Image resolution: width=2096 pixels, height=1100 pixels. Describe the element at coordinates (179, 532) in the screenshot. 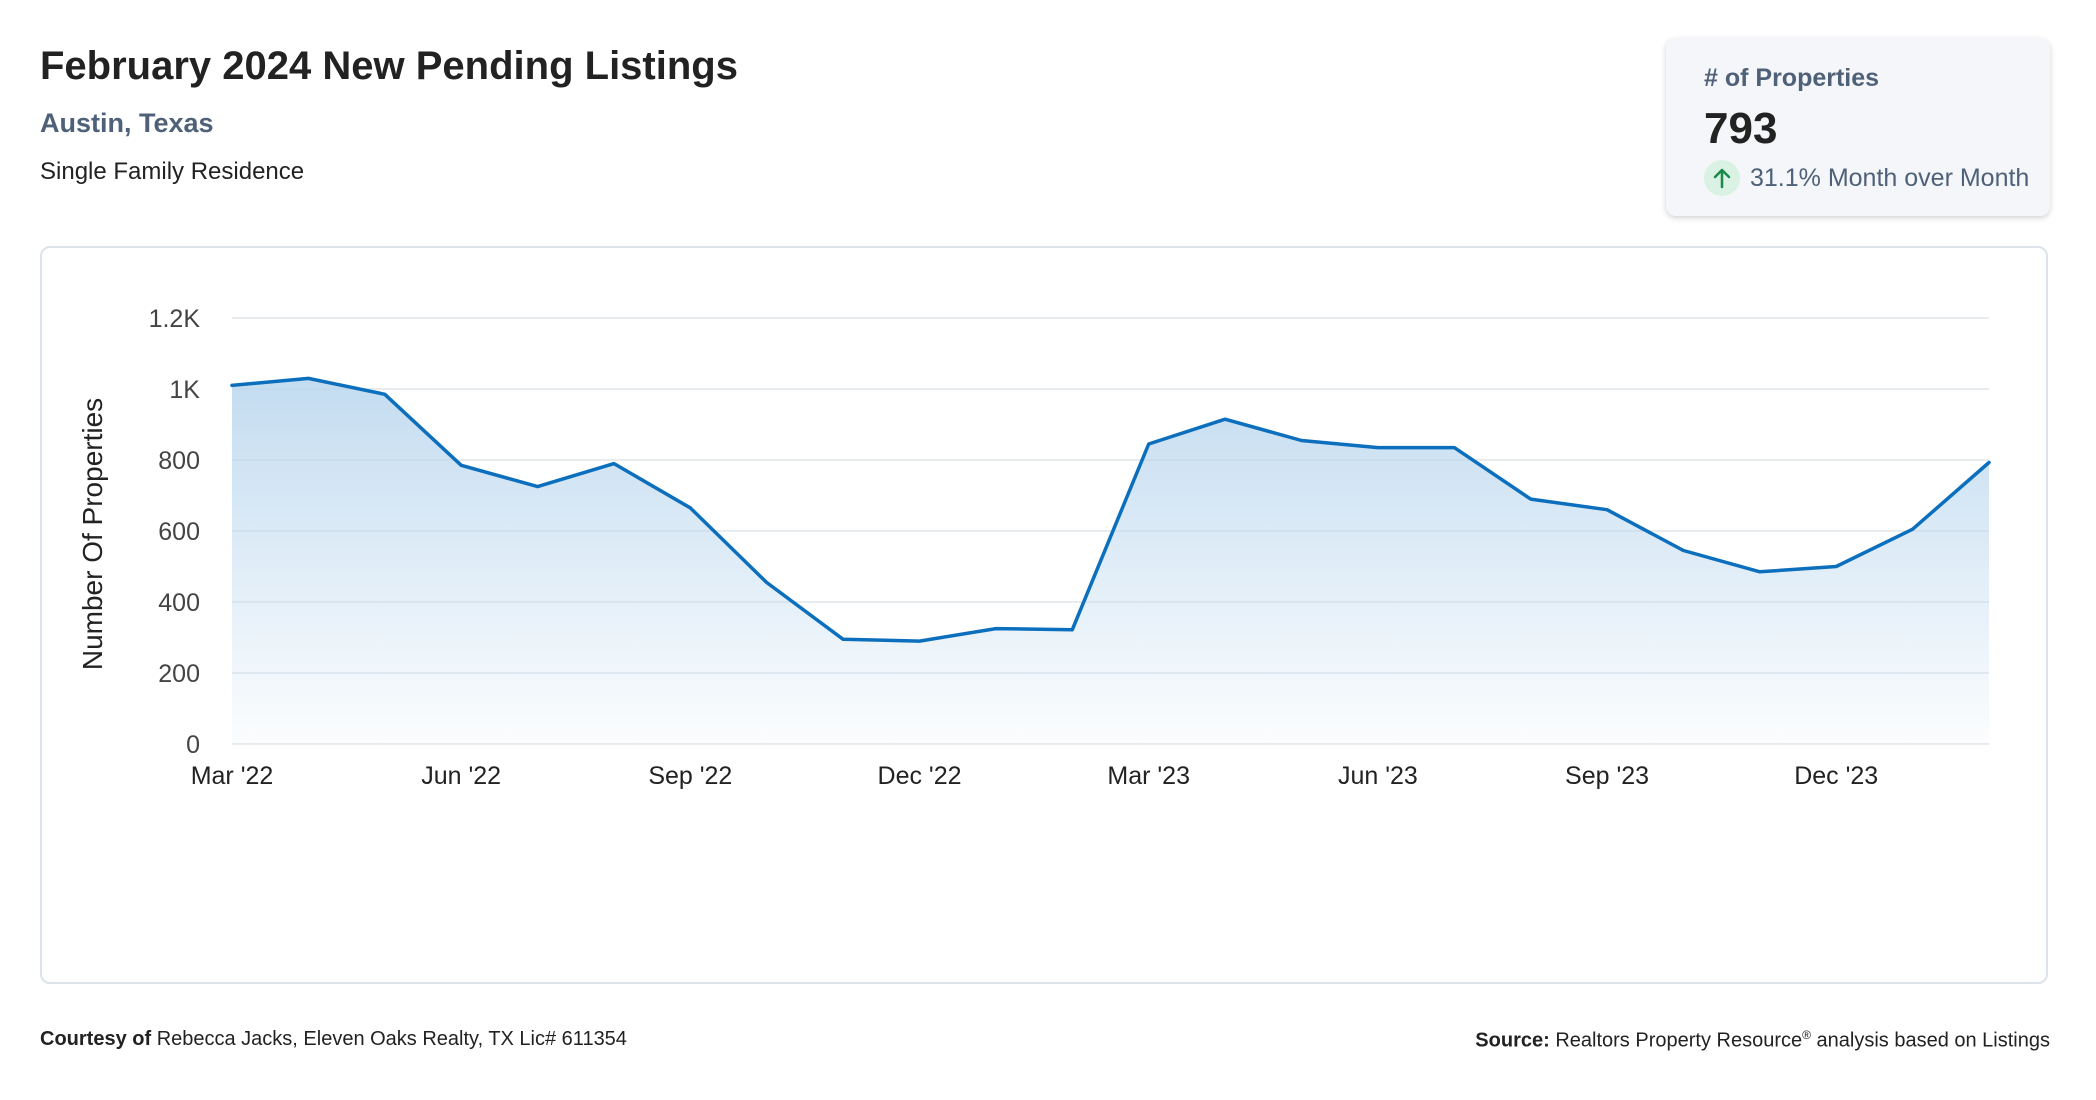

I see `y-tick-label: 600` at that location.